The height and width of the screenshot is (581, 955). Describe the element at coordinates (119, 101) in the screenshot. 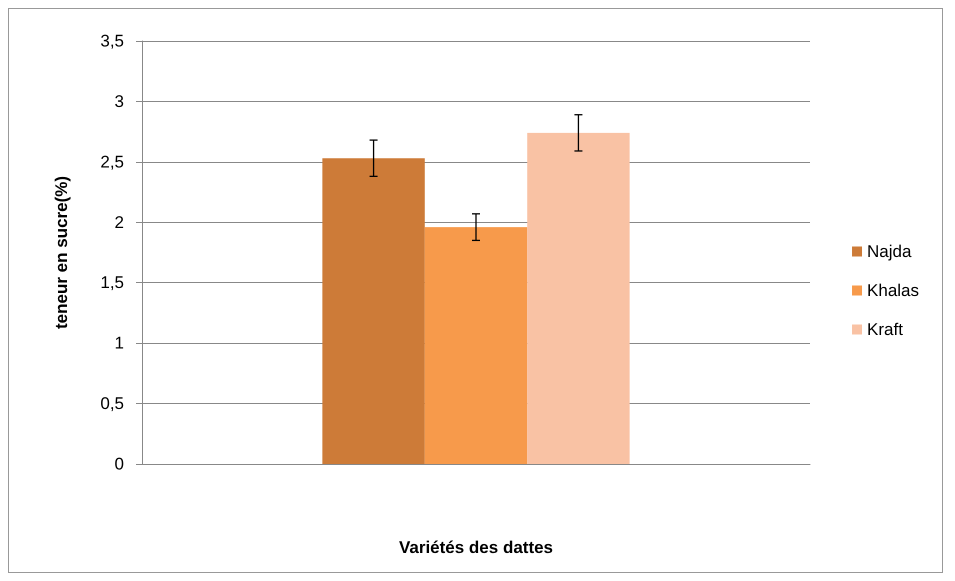

I see `y-tick-label: 3` at that location.